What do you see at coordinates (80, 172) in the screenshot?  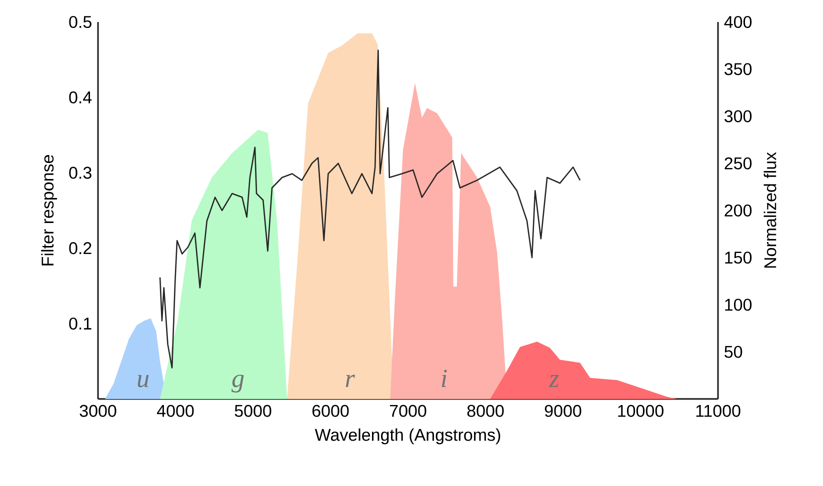 I see `y-tick-label: 0.3` at bounding box center [80, 172].